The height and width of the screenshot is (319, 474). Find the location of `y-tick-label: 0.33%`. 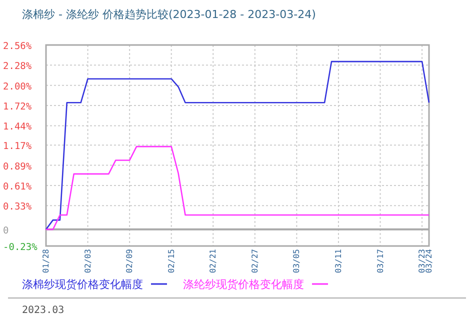

y-tick-label: 0.33% is located at coordinates (17, 207).